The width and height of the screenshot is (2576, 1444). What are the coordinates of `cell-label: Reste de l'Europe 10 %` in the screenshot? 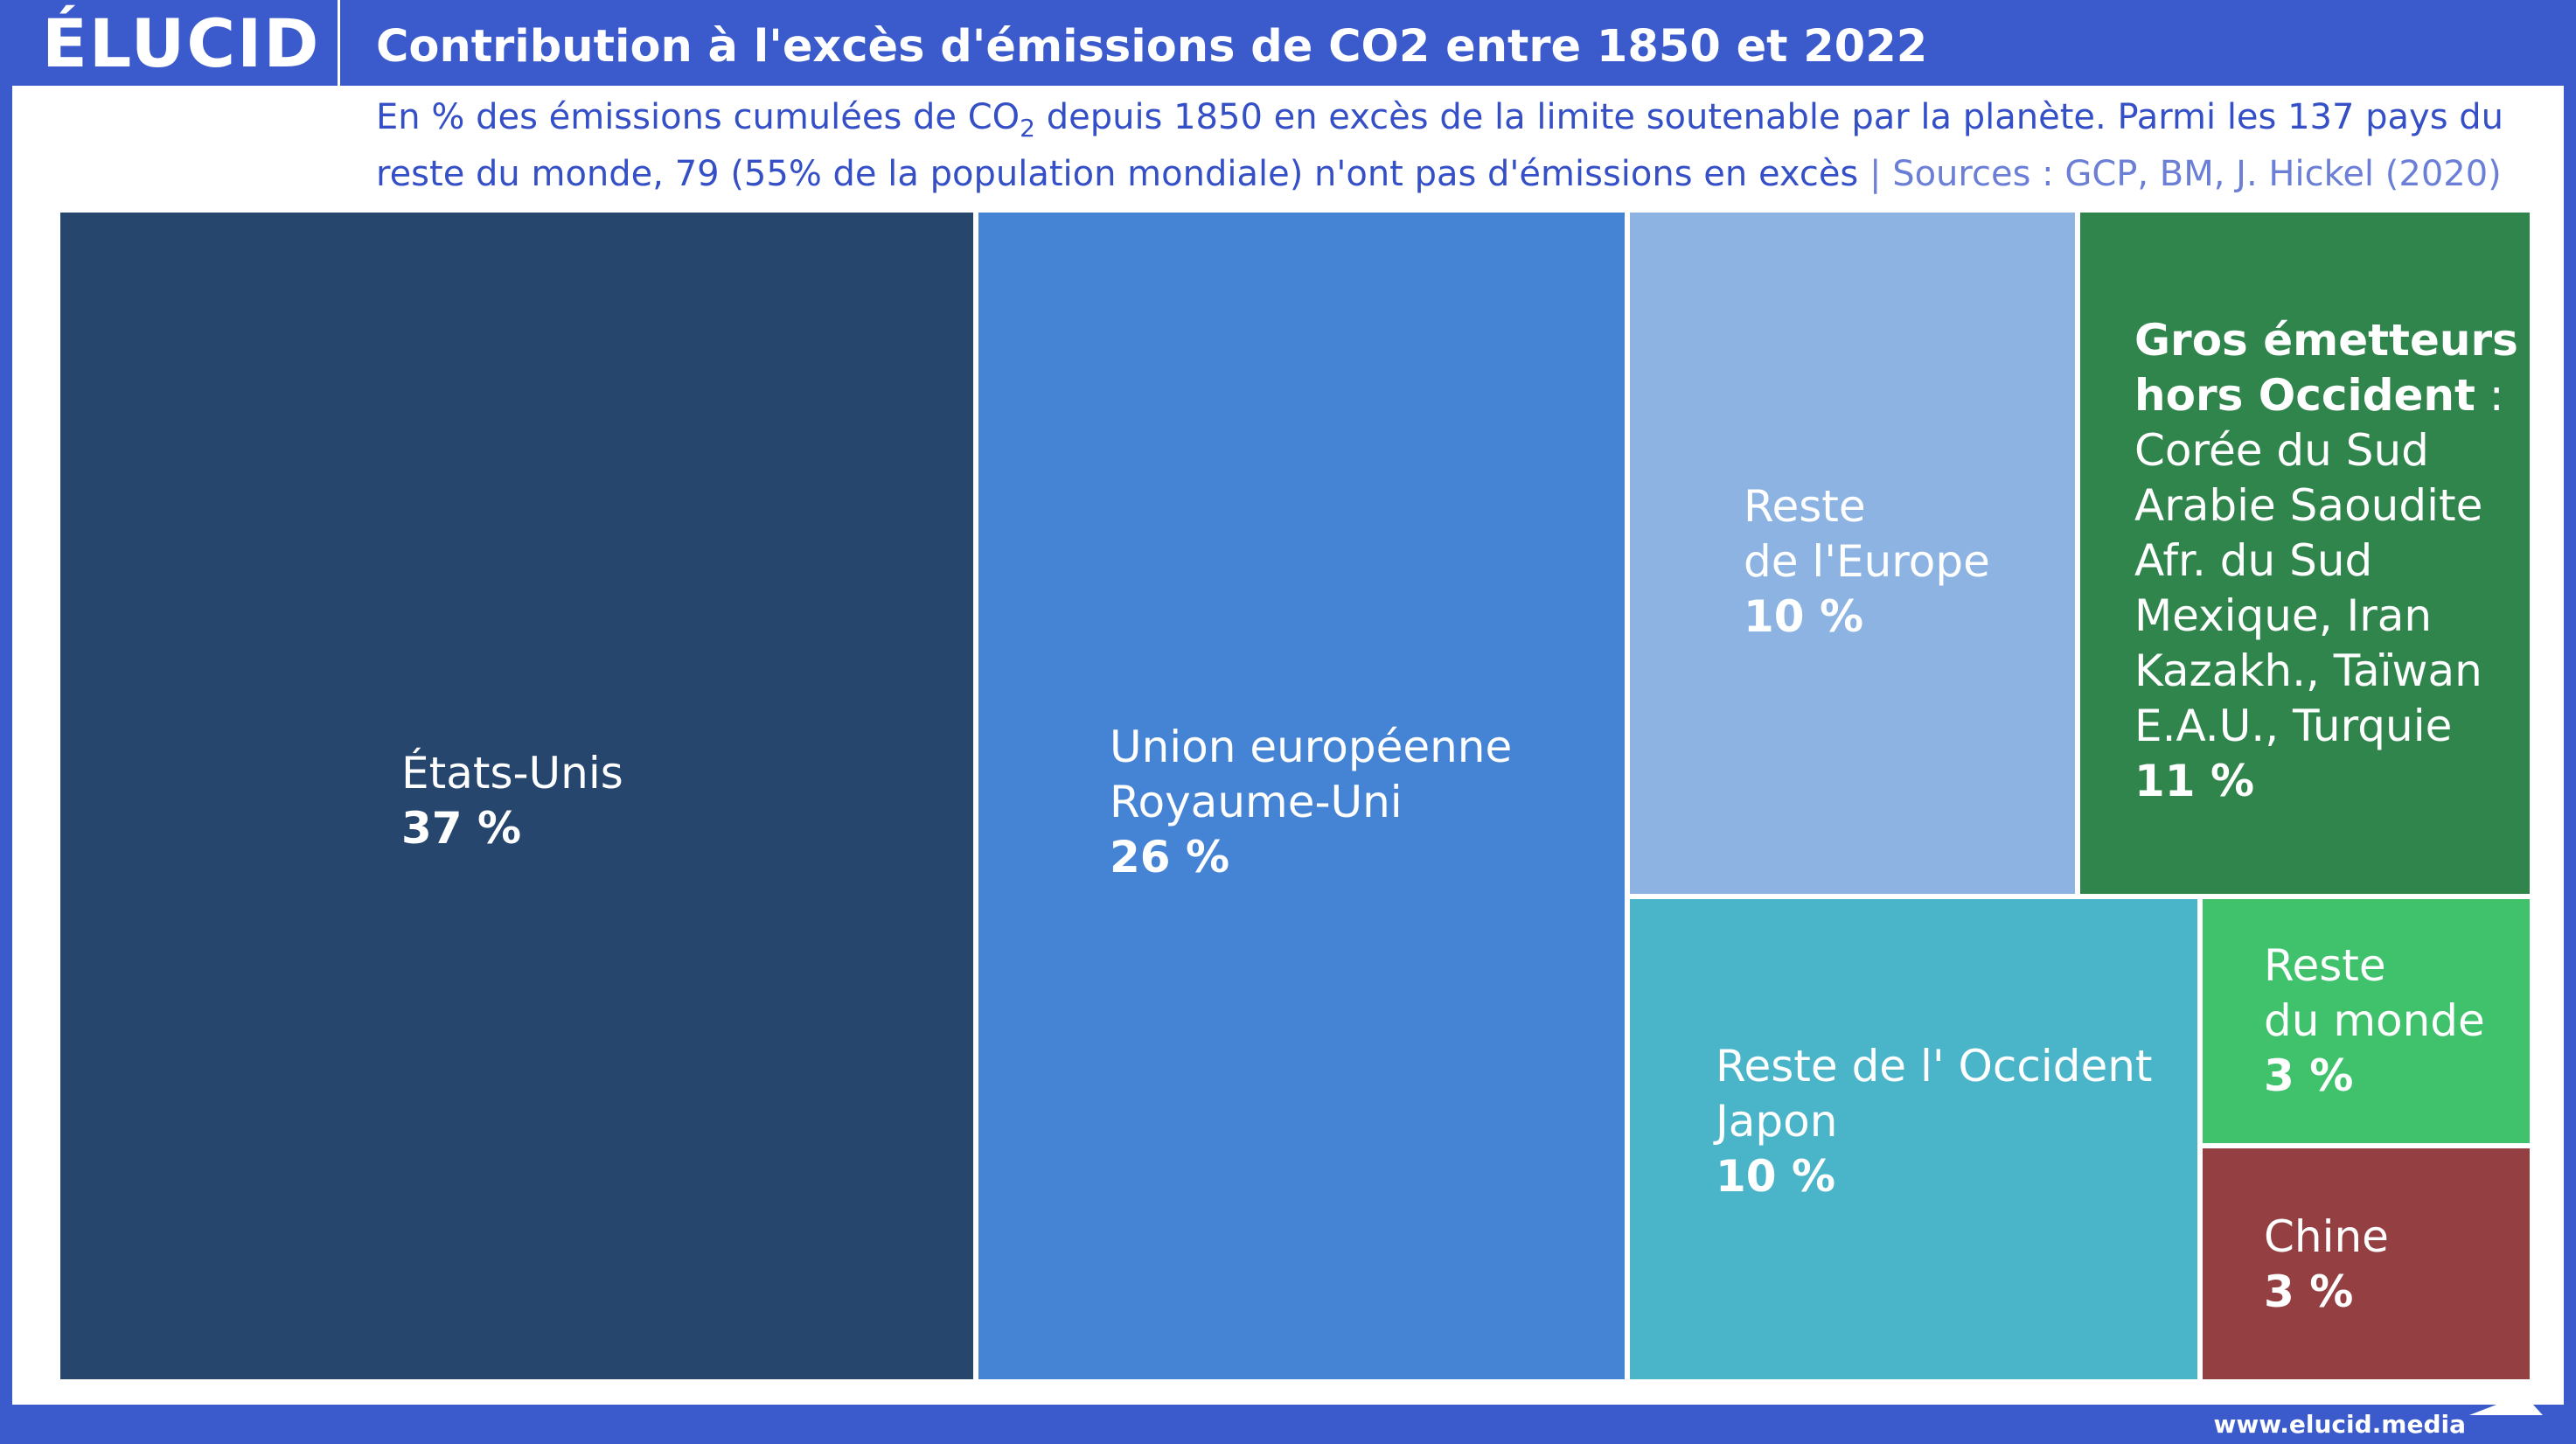 It's located at (1867, 562).